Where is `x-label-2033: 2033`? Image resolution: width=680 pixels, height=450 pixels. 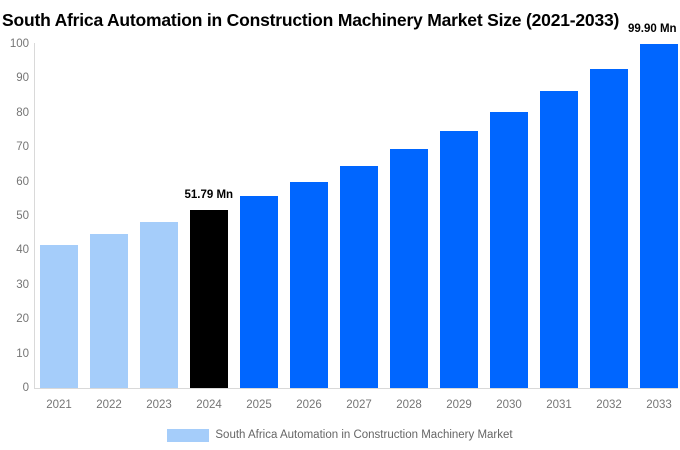 x-label-2033: 2033 is located at coordinates (659, 405).